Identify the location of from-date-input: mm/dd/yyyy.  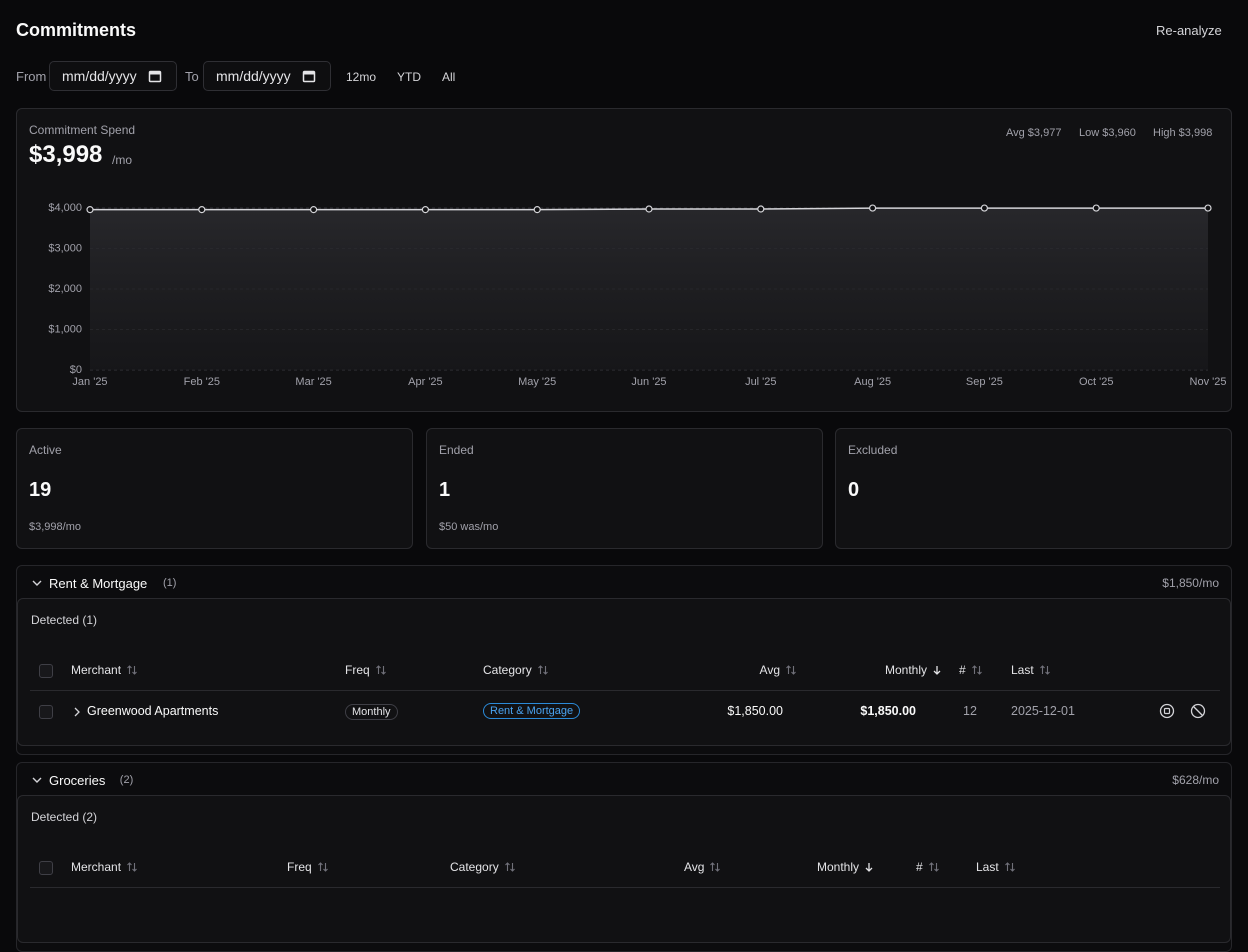
(113, 76).